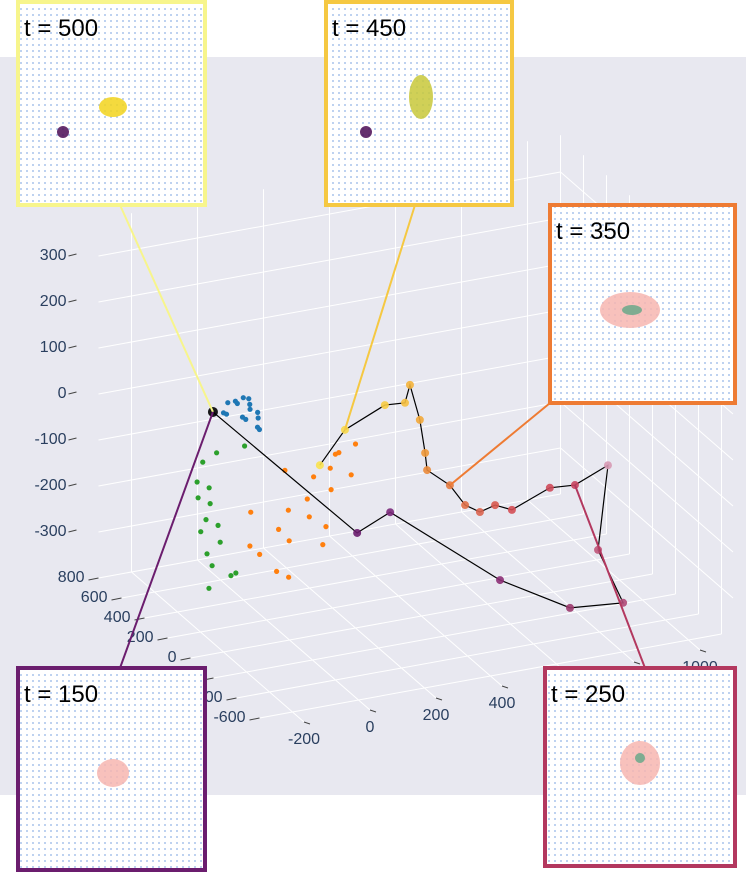 The height and width of the screenshot is (873, 746). I want to click on inset-frame, so click(419, 103).